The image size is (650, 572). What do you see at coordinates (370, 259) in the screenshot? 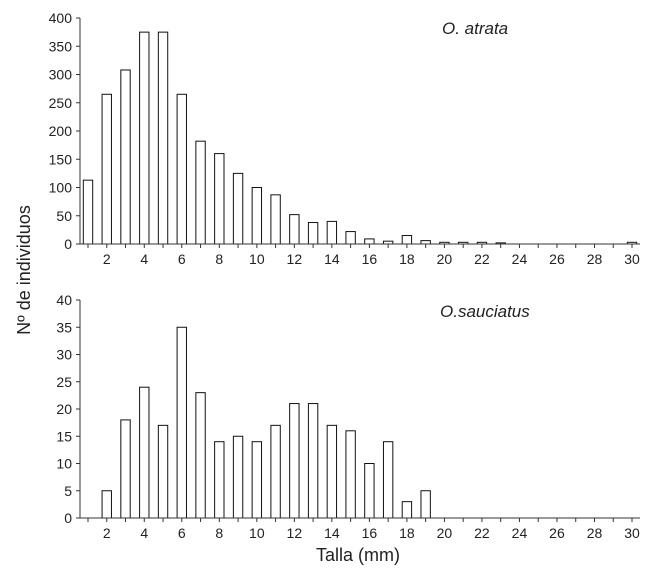
I see `x-tick-label-top-16: 16` at bounding box center [370, 259].